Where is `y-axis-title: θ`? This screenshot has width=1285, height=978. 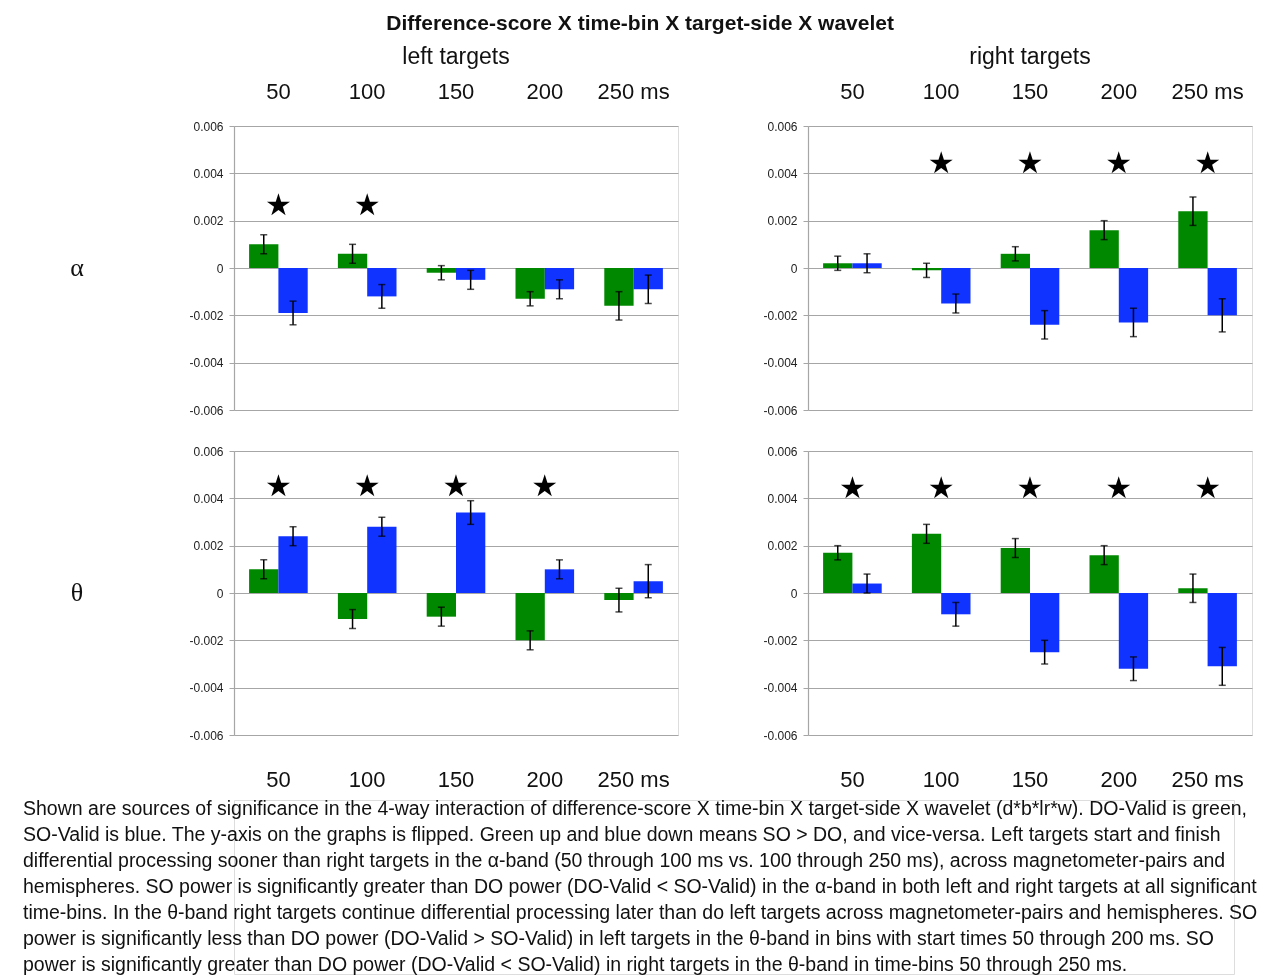 y-axis-title: θ is located at coordinates (77, 592).